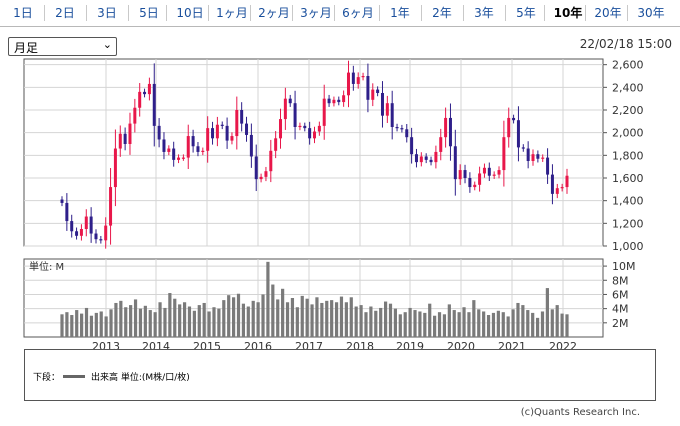  Describe the element at coordinates (107, 13) in the screenshot. I see `tab-2: 3日` at that location.